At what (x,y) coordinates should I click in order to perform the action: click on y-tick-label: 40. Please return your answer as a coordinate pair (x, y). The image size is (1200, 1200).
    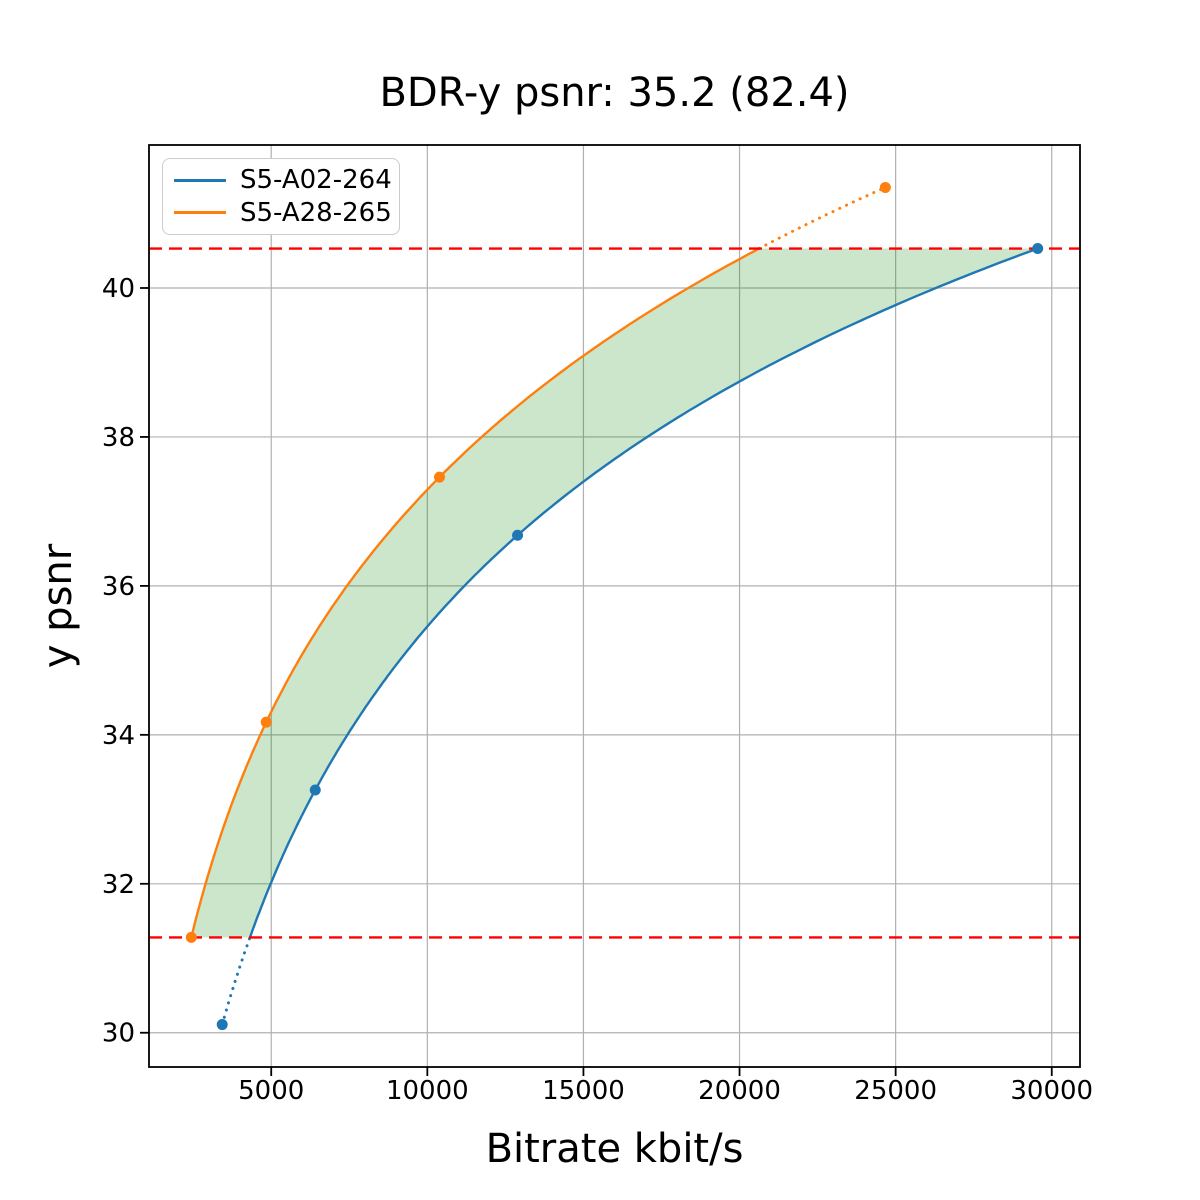
    Looking at the image, I should click on (118, 289).